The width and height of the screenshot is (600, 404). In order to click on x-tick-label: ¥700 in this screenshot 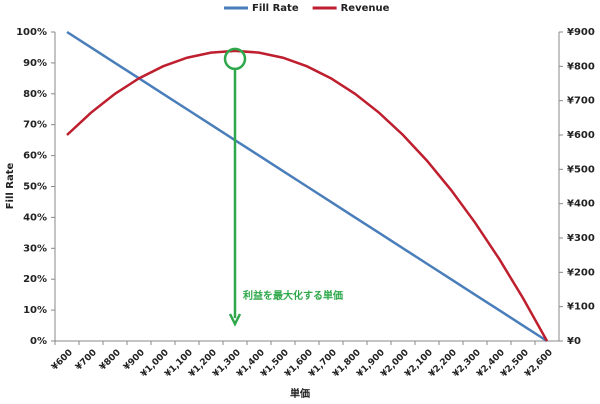, I will do `click(86, 360)`.